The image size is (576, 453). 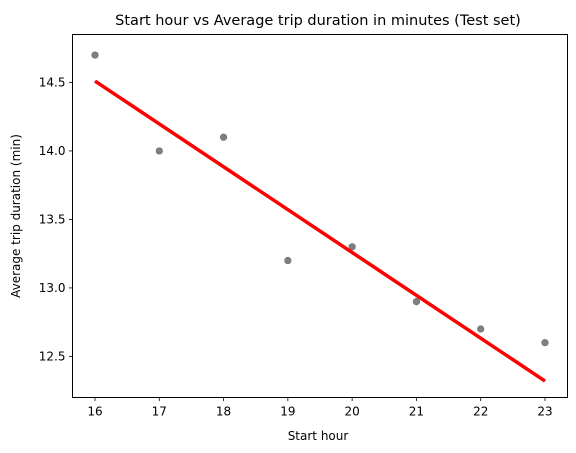 I want to click on y-axis-label: Average trip duration (min), so click(x=16, y=216).